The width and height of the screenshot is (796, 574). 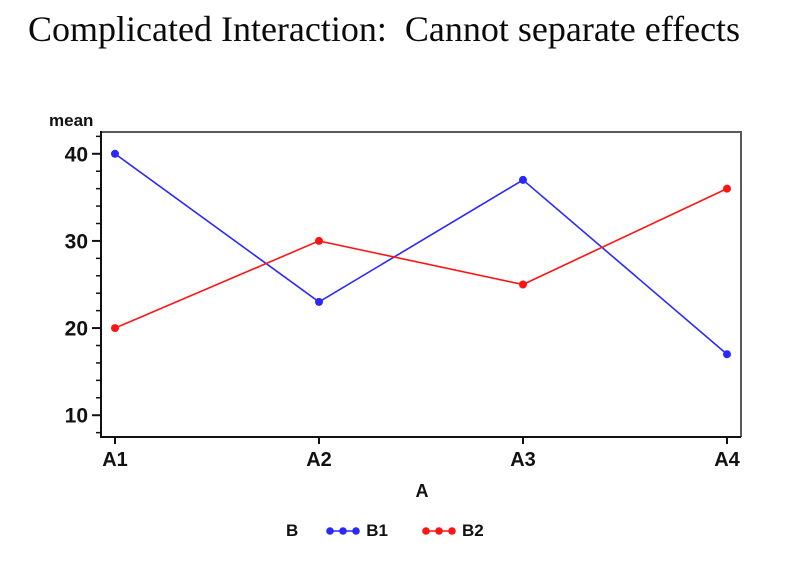 What do you see at coordinates (727, 460) in the screenshot?
I see `x-tick-label: A4` at bounding box center [727, 460].